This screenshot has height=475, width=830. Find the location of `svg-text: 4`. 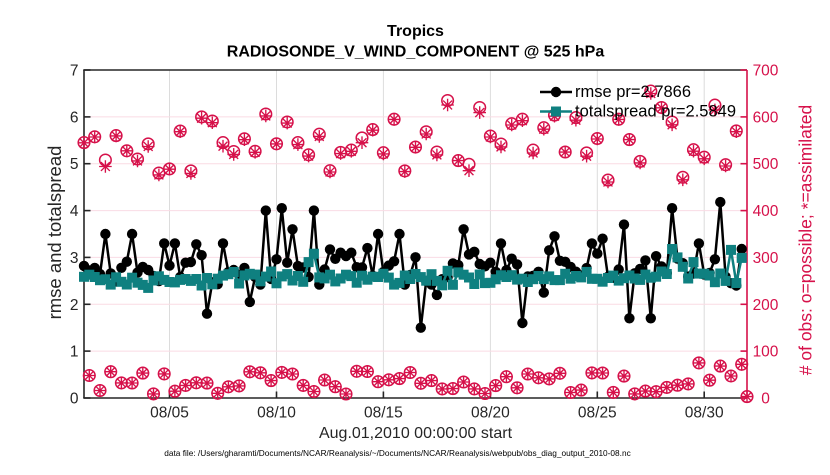

svg-text: 4 is located at coordinates (74, 211).